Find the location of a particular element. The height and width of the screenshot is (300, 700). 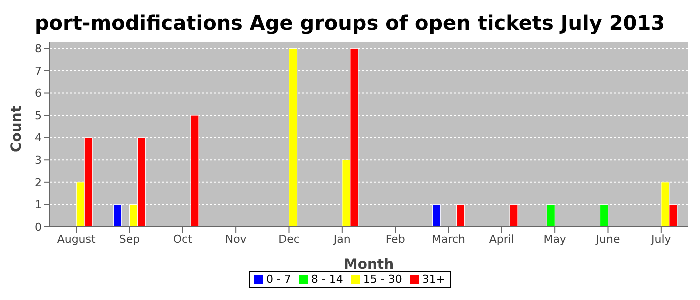

y-tick-label: 4 is located at coordinates (38, 138).